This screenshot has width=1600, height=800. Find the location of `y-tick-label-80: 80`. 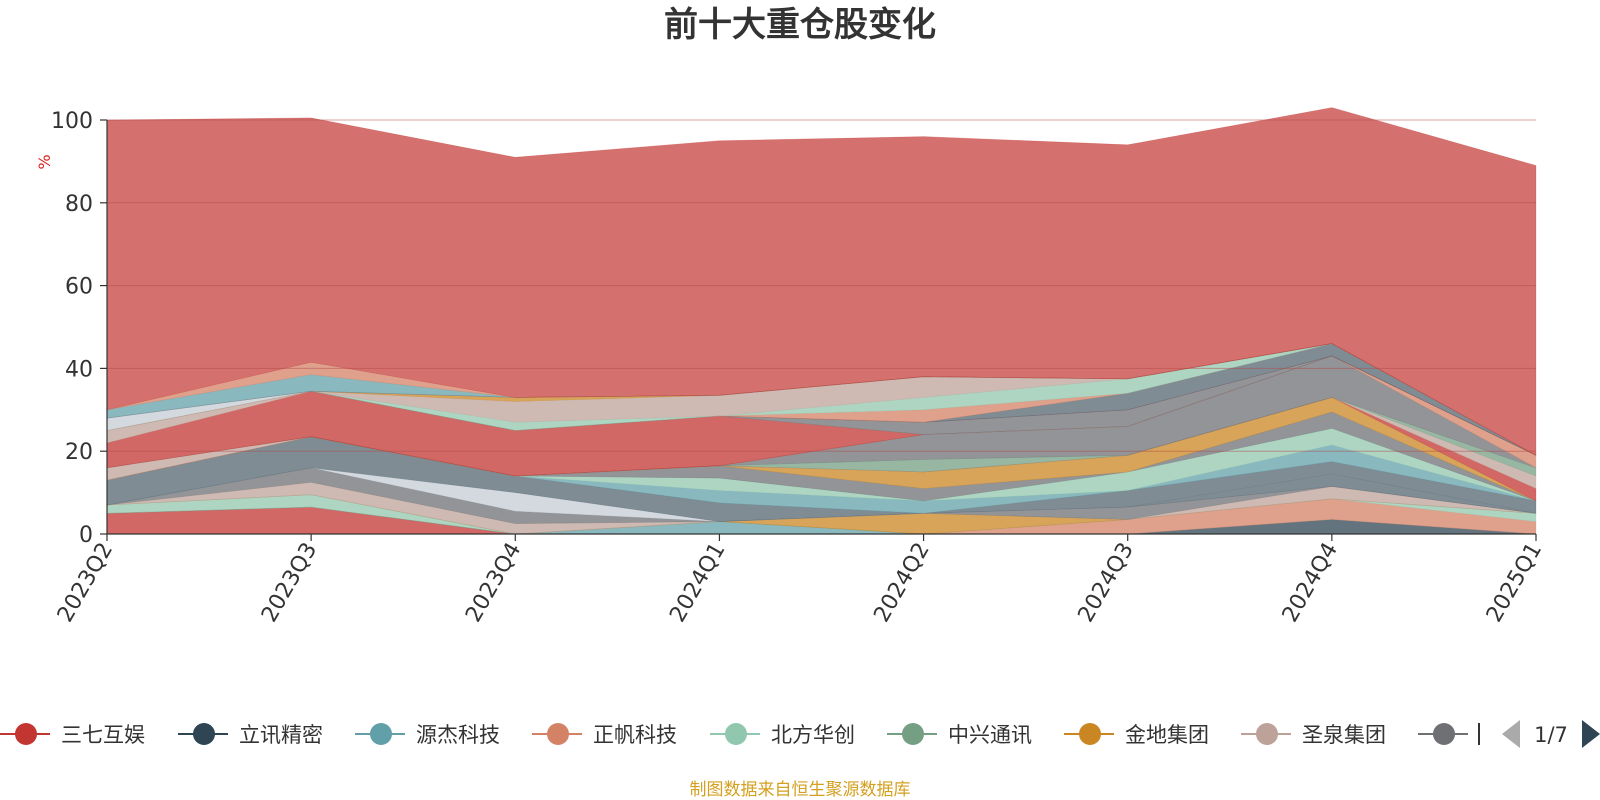

y-tick-label-80: 80 is located at coordinates (79, 204).